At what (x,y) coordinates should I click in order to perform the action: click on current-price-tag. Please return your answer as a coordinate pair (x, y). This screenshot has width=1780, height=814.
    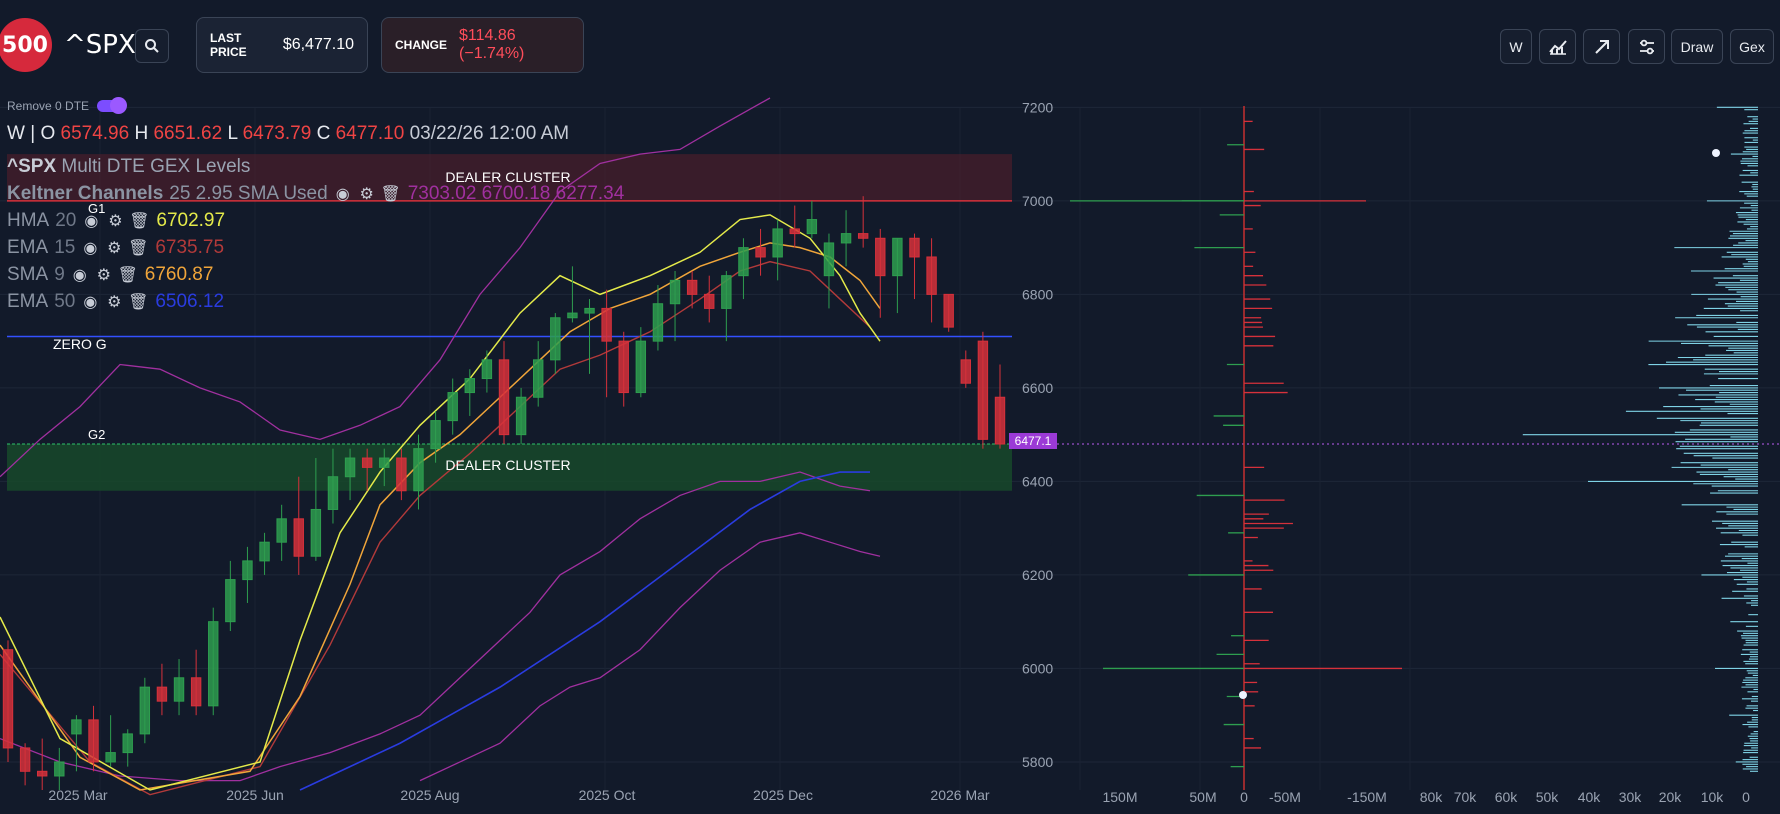
    Looking at the image, I should click on (1033, 441).